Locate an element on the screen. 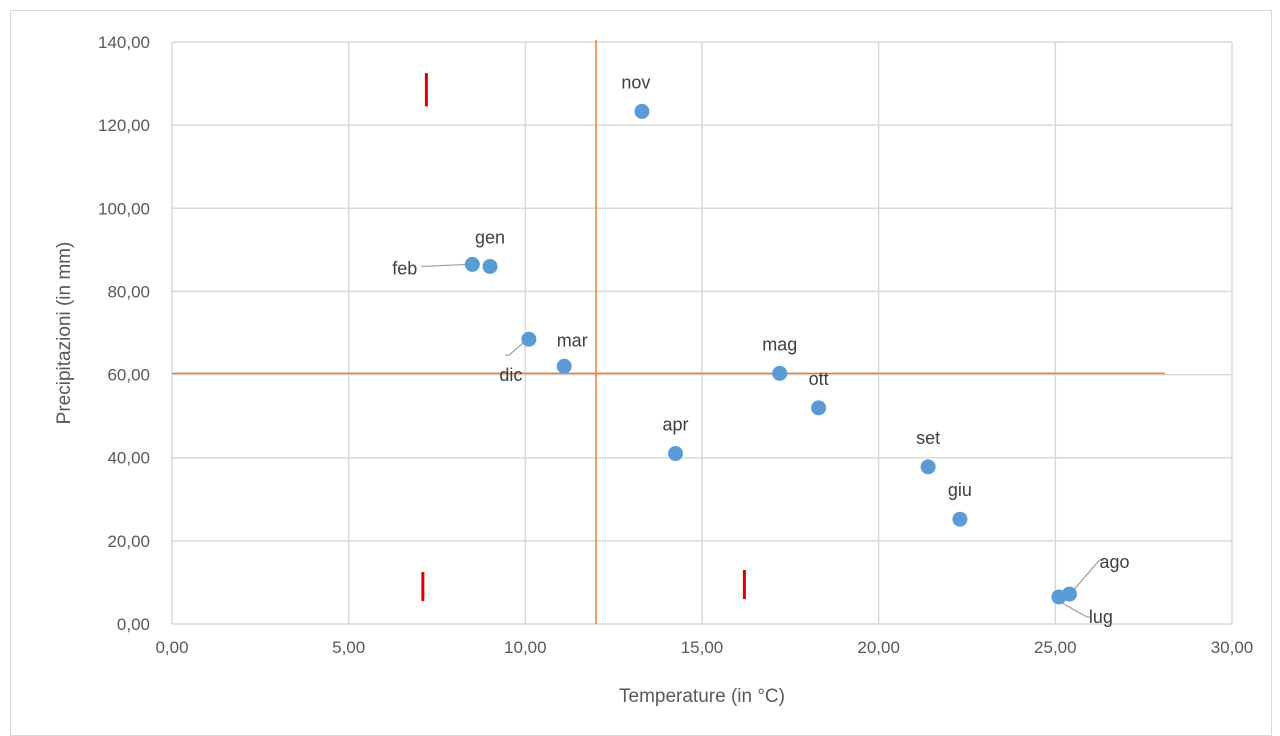  y-tick-label: 0,00 is located at coordinates (133, 624).